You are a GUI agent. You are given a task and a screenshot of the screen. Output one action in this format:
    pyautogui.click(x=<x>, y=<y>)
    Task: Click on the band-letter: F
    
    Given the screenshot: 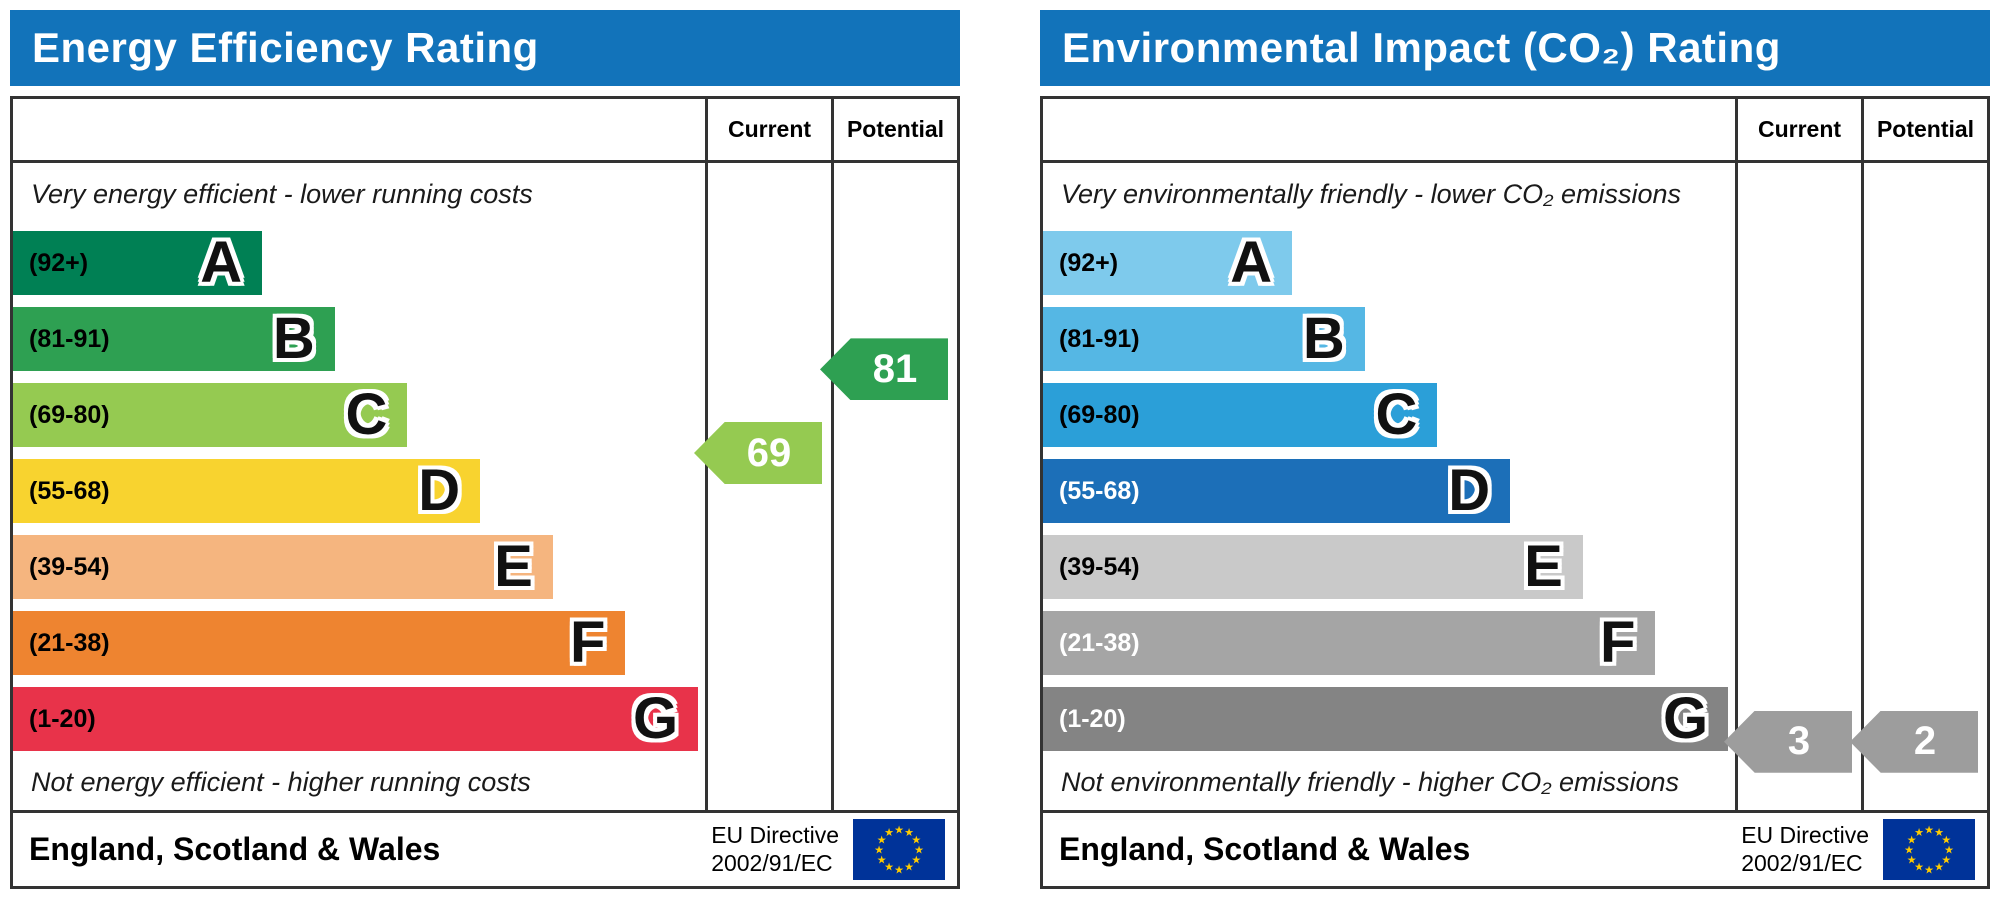 What is the action you would take?
    pyautogui.click(x=1617, y=642)
    